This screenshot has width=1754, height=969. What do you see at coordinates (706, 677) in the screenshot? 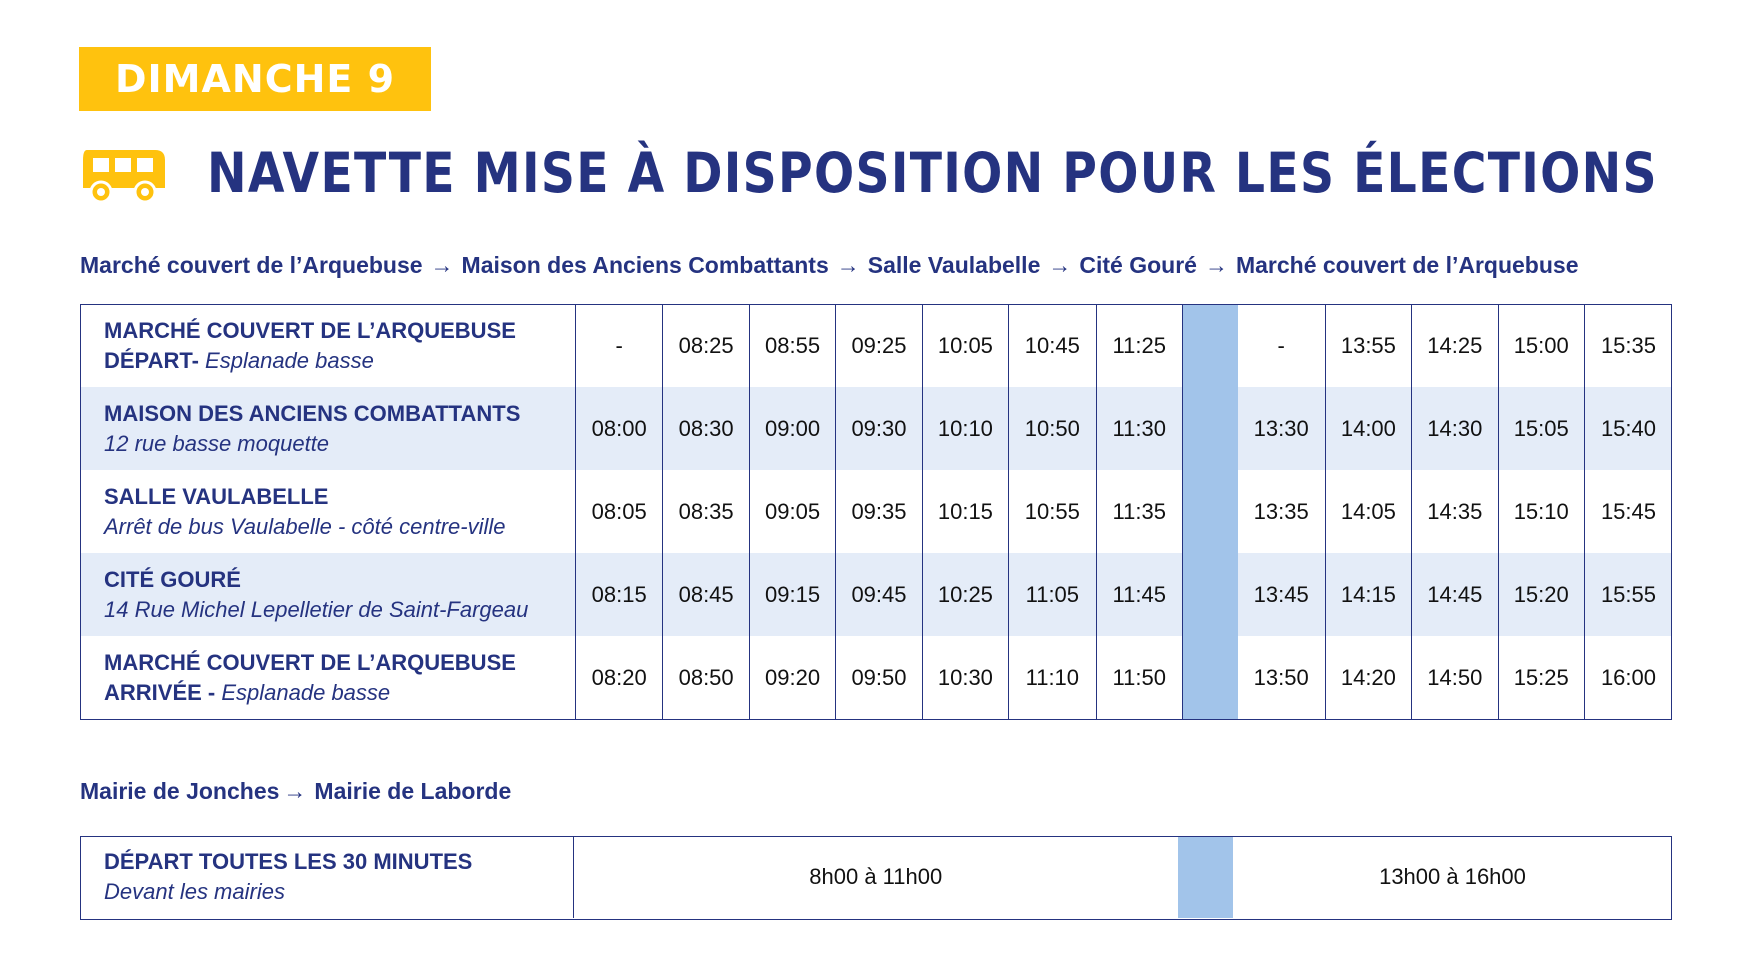
I see `time-cell: 08:50` at bounding box center [706, 677].